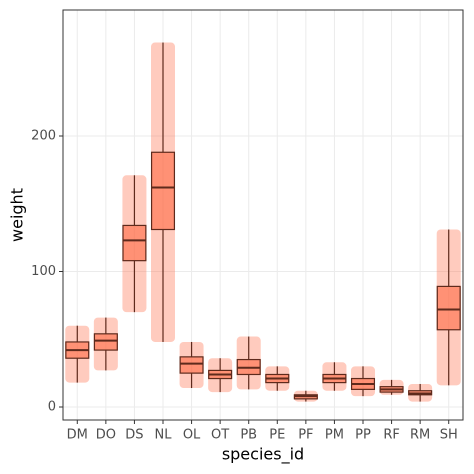  What do you see at coordinates (106, 435) in the screenshot?
I see `x-tick-label: DO` at bounding box center [106, 435].